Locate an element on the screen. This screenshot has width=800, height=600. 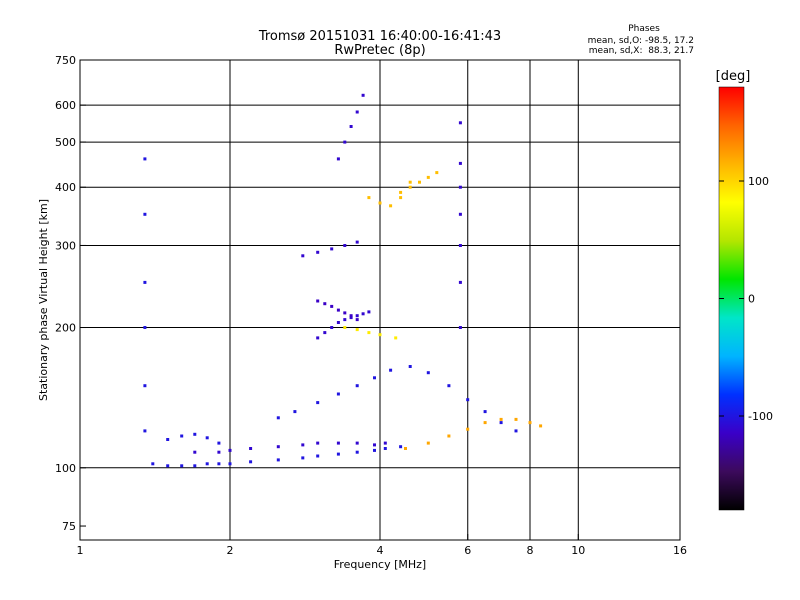
x-axis-label: Frequency [MHz] is located at coordinates (380, 564).